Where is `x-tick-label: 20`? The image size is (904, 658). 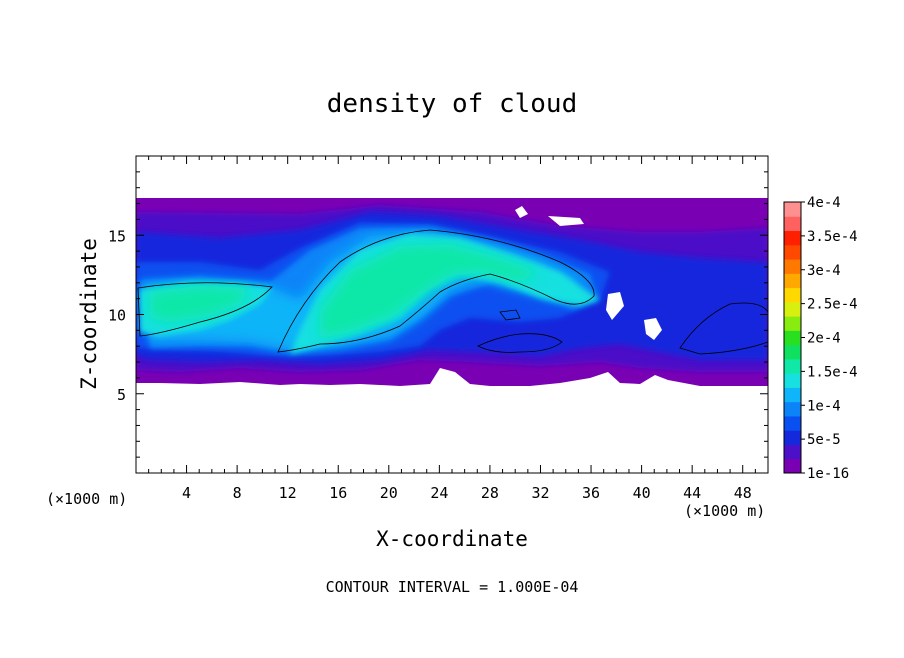 x-tick-label: 20 is located at coordinates (389, 493).